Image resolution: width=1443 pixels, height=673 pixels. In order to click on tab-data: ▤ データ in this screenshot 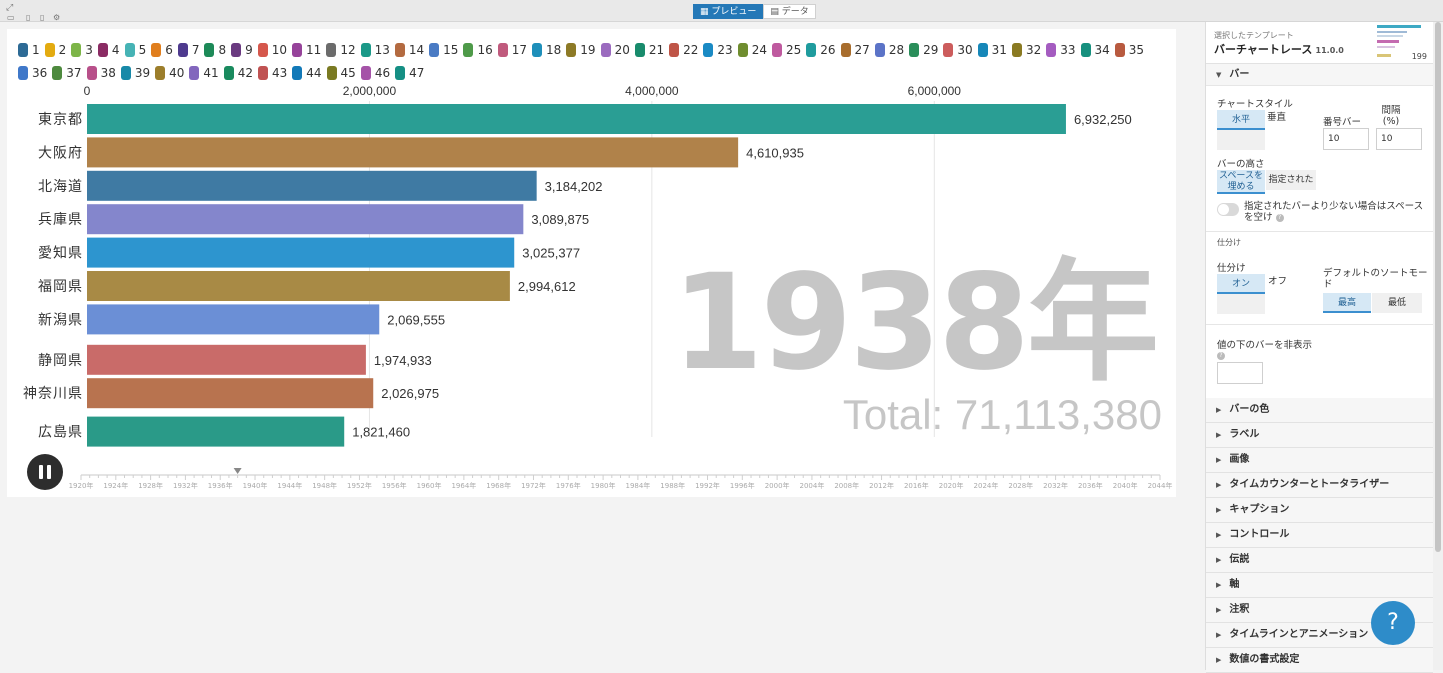, I will do `click(789, 11)`.